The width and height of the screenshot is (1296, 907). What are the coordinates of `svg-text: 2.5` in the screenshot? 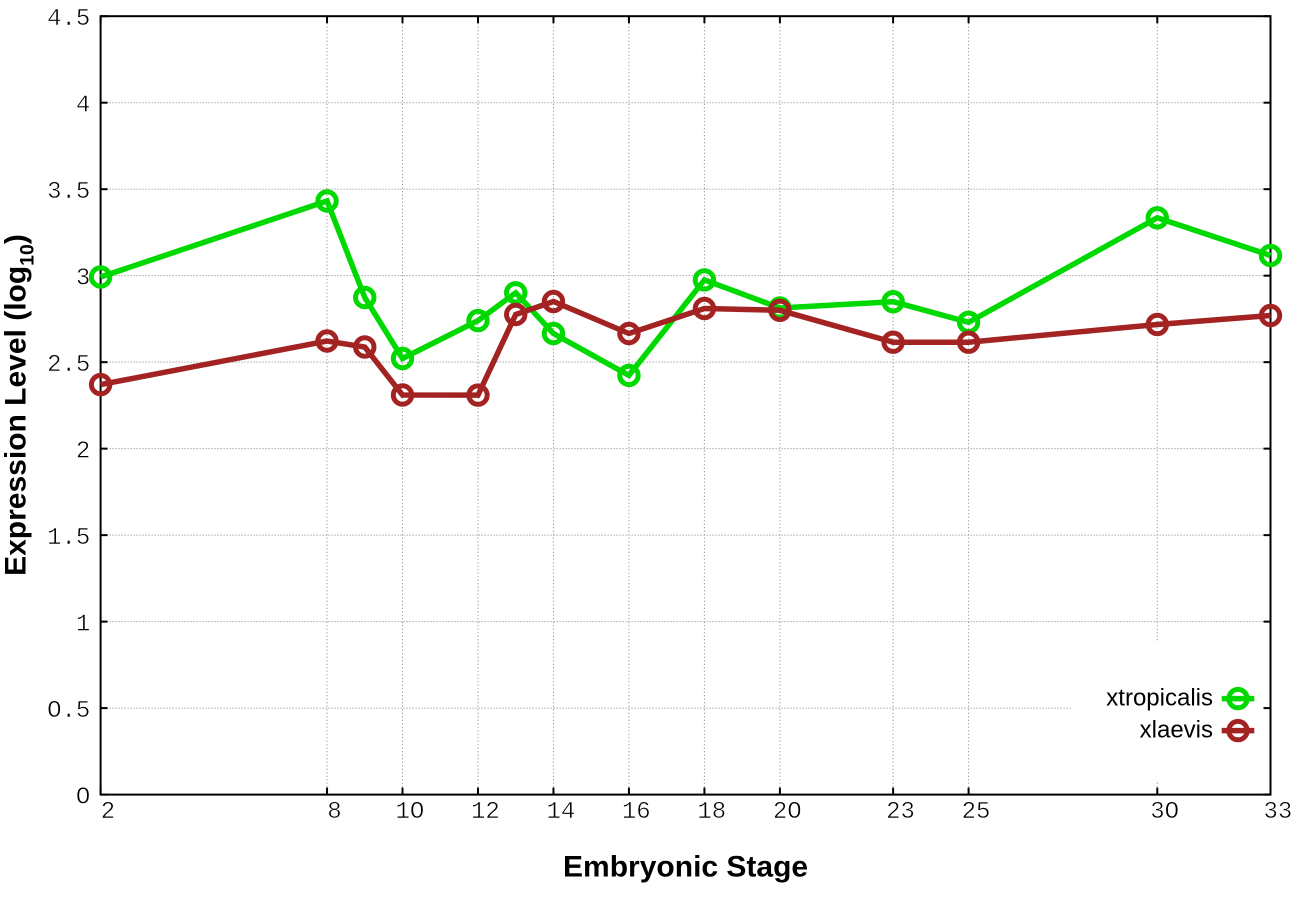 It's located at (68, 365).